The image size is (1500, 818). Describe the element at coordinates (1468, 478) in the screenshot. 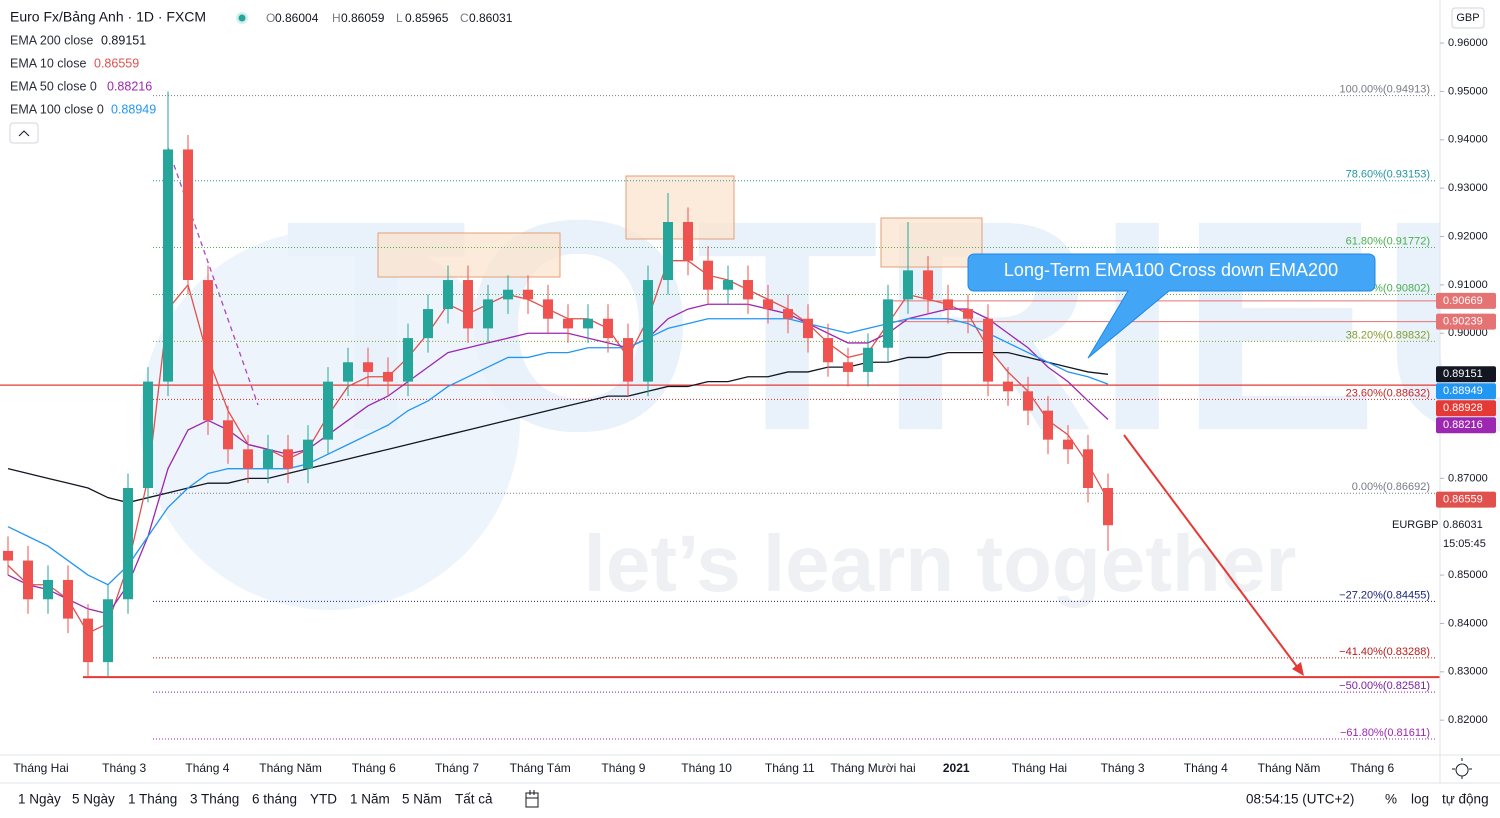

I see `y-tick-label: 0.87000` at that location.